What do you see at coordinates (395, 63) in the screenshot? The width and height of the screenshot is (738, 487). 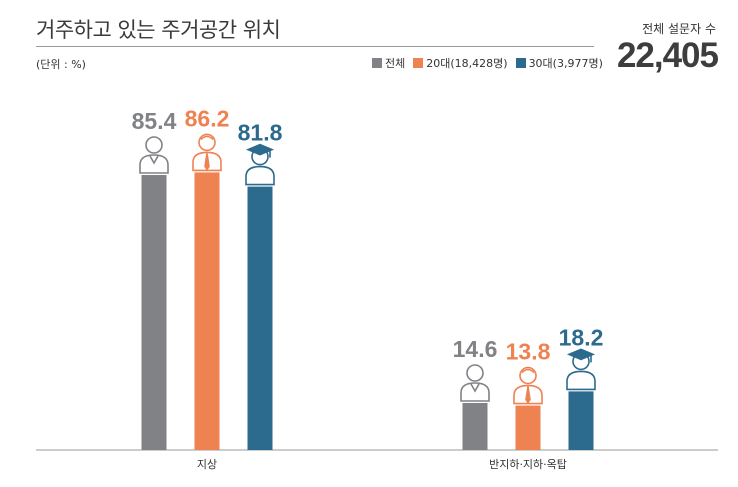 I see `legend-label-total: 전체` at bounding box center [395, 63].